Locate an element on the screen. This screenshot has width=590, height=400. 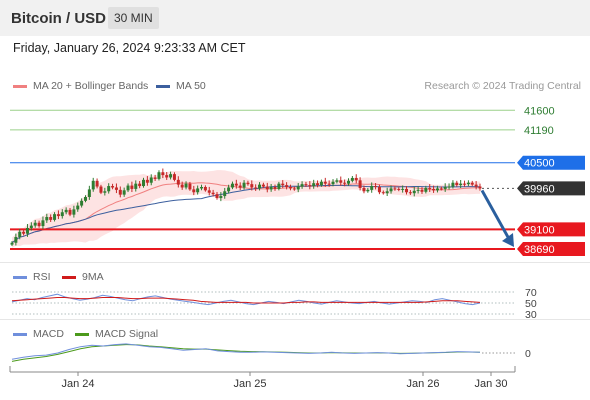
x-tick-label: Jan 25 is located at coordinates (249, 384).